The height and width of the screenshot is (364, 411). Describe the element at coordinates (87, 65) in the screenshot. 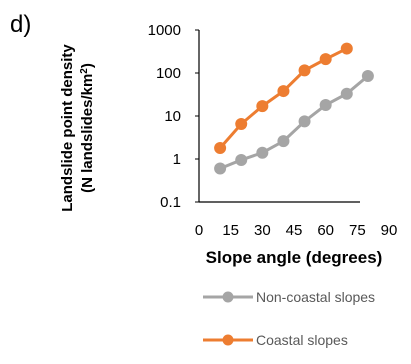

I see `y-axis-label-close-paren: )` at that location.